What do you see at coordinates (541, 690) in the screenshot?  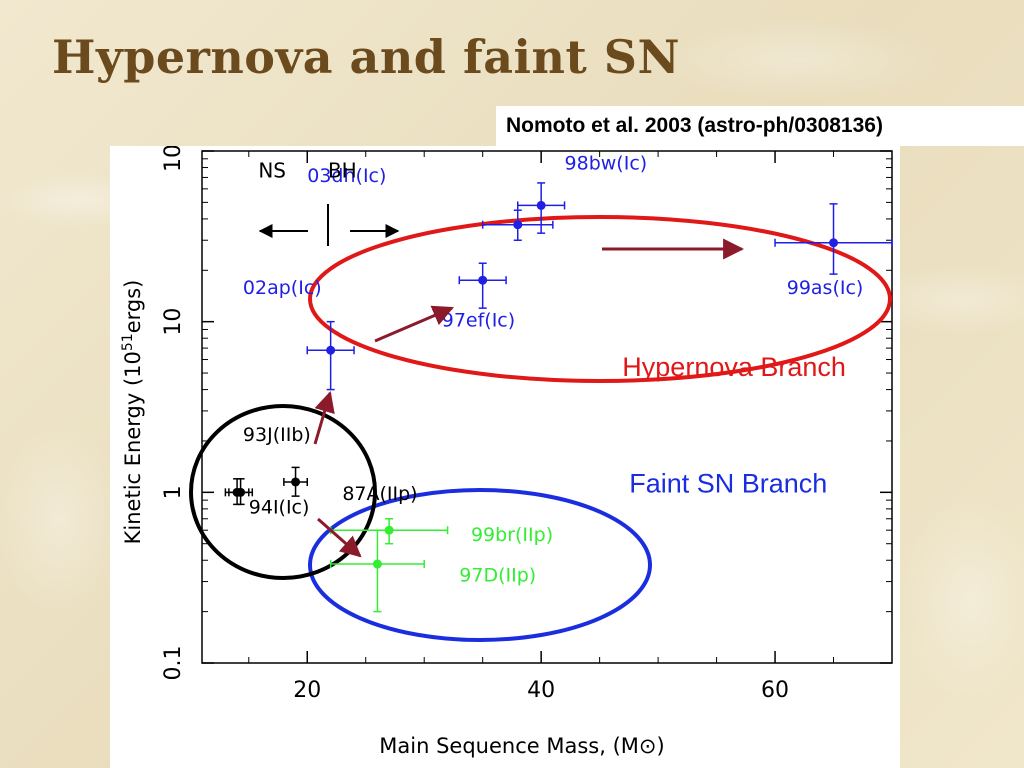 I see `x-tick-label: 40` at bounding box center [541, 690].